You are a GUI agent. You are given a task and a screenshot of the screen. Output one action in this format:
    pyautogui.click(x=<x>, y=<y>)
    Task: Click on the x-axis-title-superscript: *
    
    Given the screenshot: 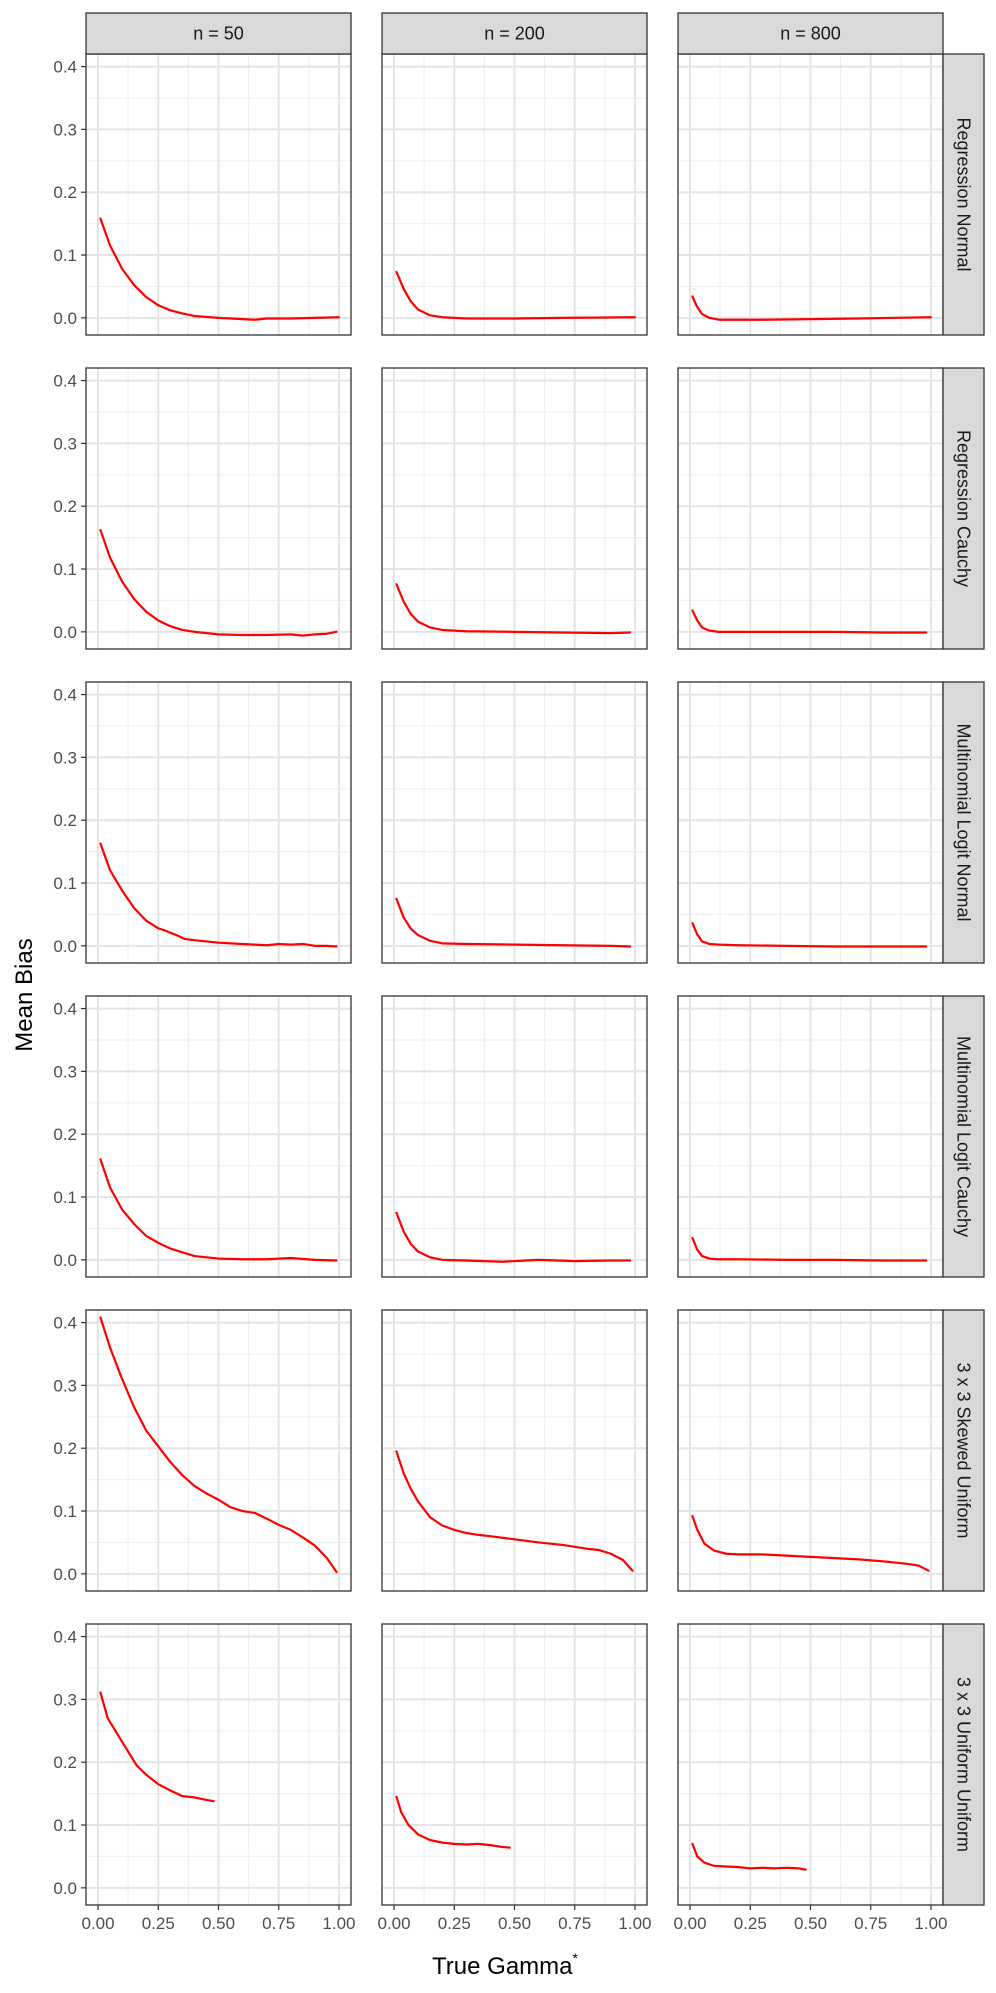 What is the action you would take?
    pyautogui.click(x=576, y=1958)
    